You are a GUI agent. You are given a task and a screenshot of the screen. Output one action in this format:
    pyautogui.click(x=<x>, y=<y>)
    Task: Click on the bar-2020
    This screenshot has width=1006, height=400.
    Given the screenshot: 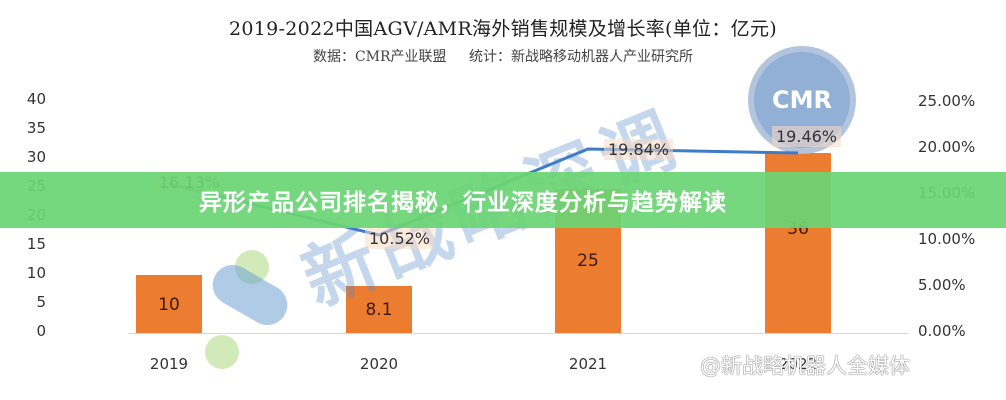 What is the action you would take?
    pyautogui.click(x=379, y=309)
    